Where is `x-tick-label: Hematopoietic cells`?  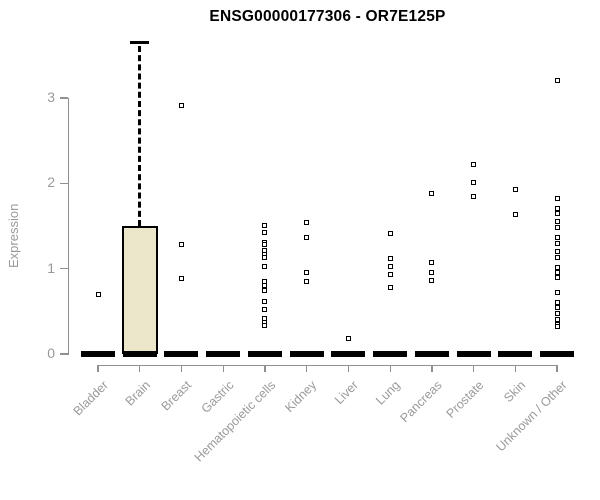
x-tick-label: Hematopoietic cells is located at coordinates (234, 421).